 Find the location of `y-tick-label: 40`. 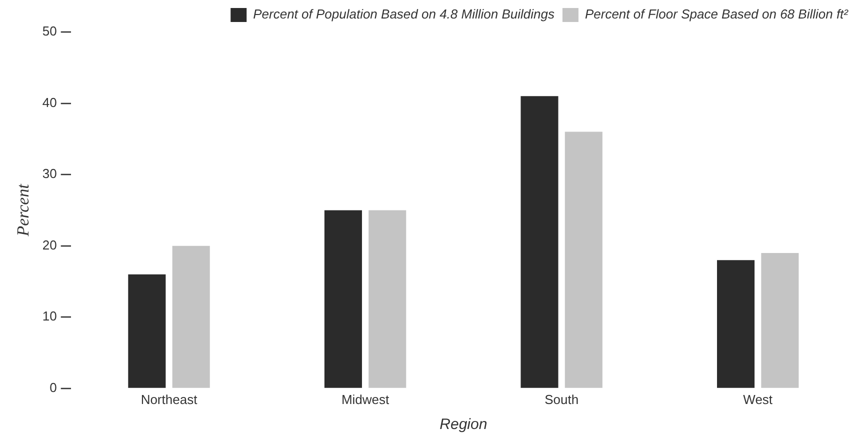

y-tick-label: 40 is located at coordinates (49, 102).